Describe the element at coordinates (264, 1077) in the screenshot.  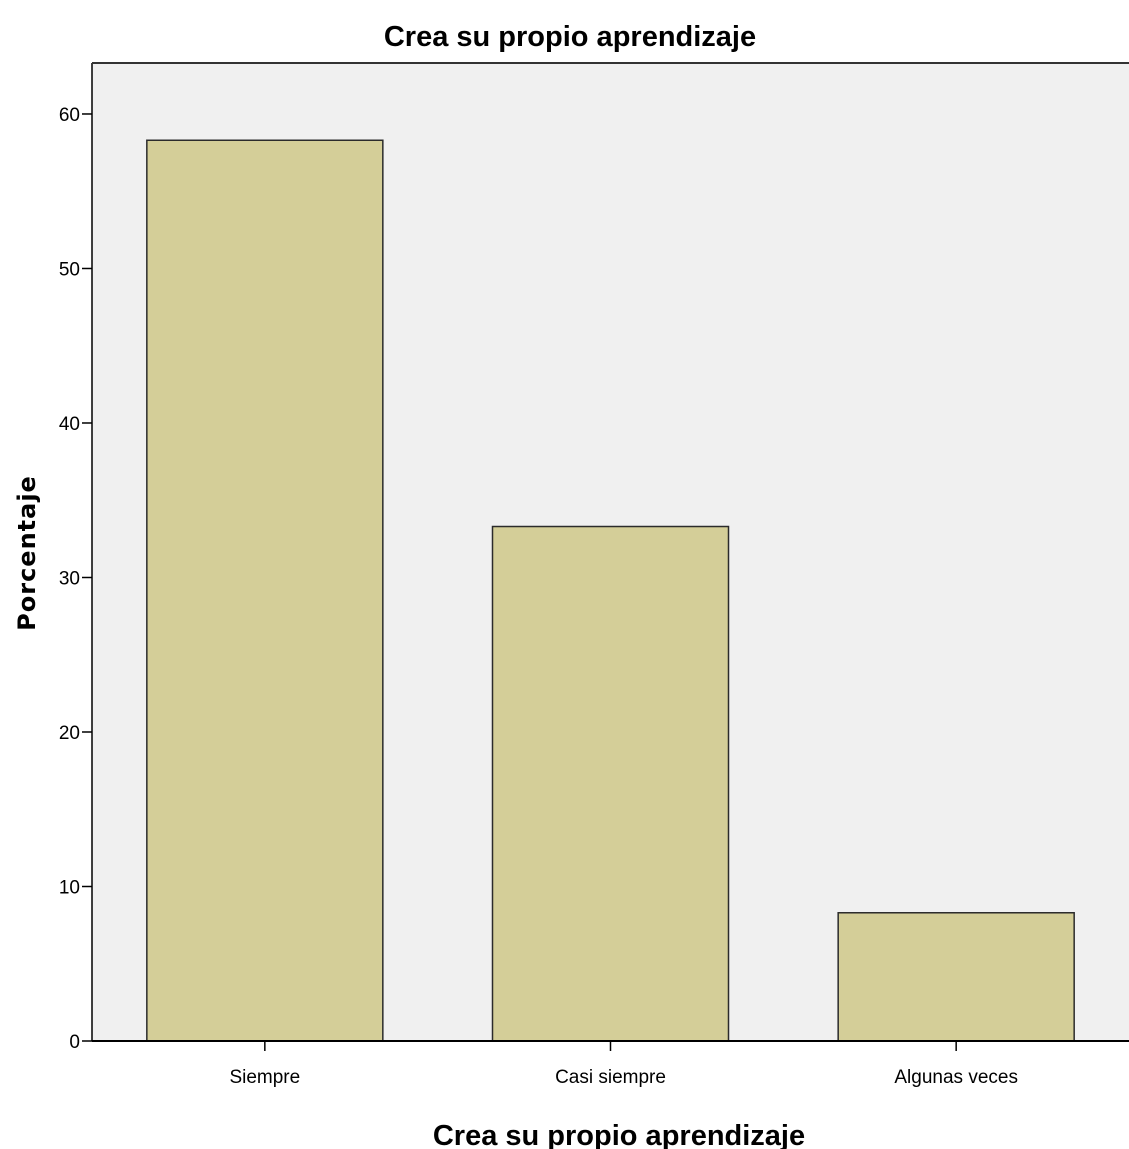
I see `x-tick-label: Siempre` at that location.